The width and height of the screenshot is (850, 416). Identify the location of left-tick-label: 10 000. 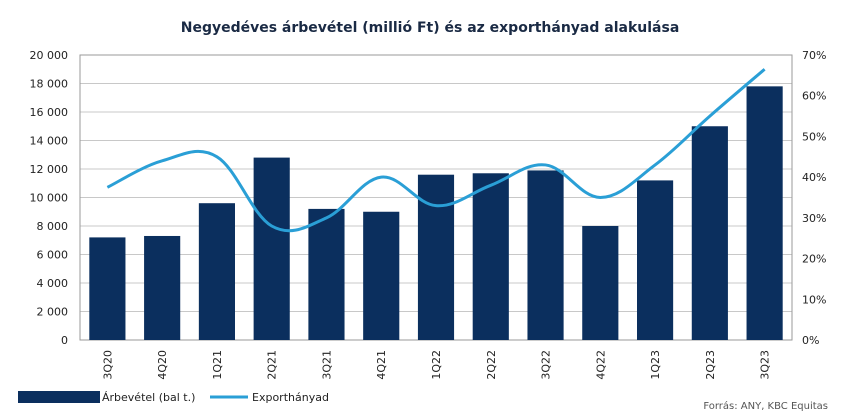
(49, 198).